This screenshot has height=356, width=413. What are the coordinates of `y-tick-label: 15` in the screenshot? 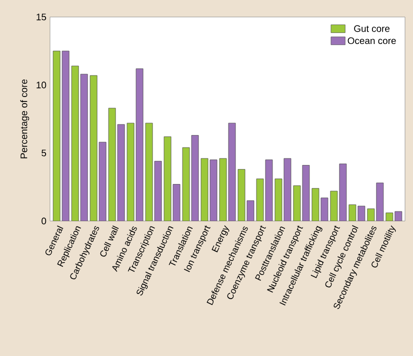 It's located at (41, 17).